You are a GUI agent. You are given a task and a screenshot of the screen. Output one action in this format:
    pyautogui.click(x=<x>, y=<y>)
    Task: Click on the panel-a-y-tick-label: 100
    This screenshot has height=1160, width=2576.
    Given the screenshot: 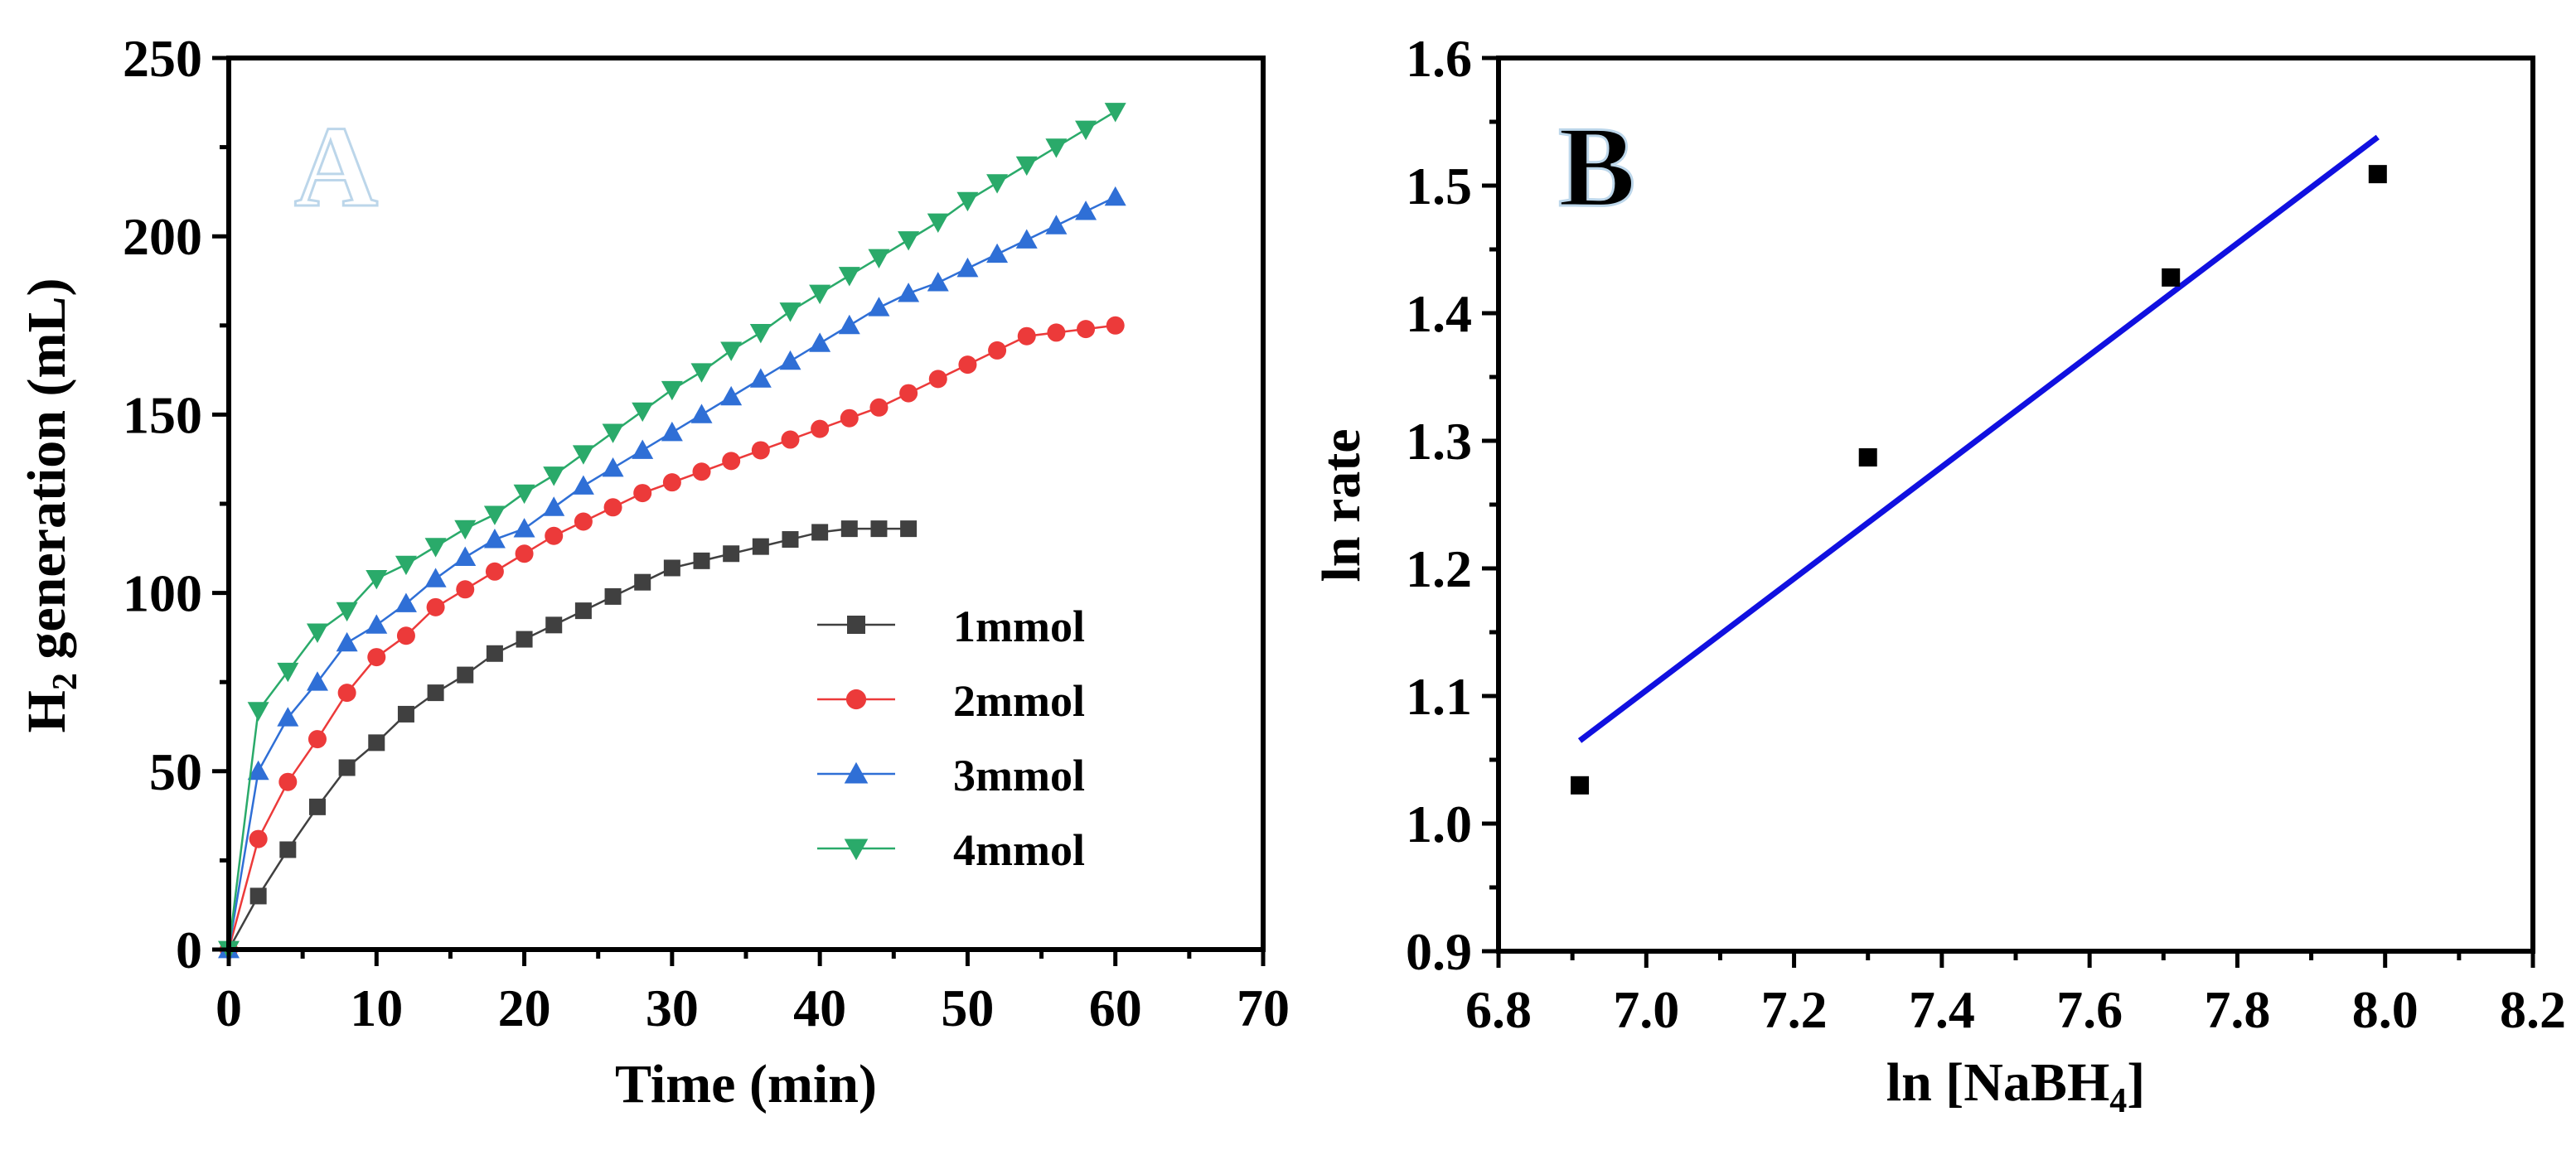 What is the action you would take?
    pyautogui.click(x=162, y=593)
    